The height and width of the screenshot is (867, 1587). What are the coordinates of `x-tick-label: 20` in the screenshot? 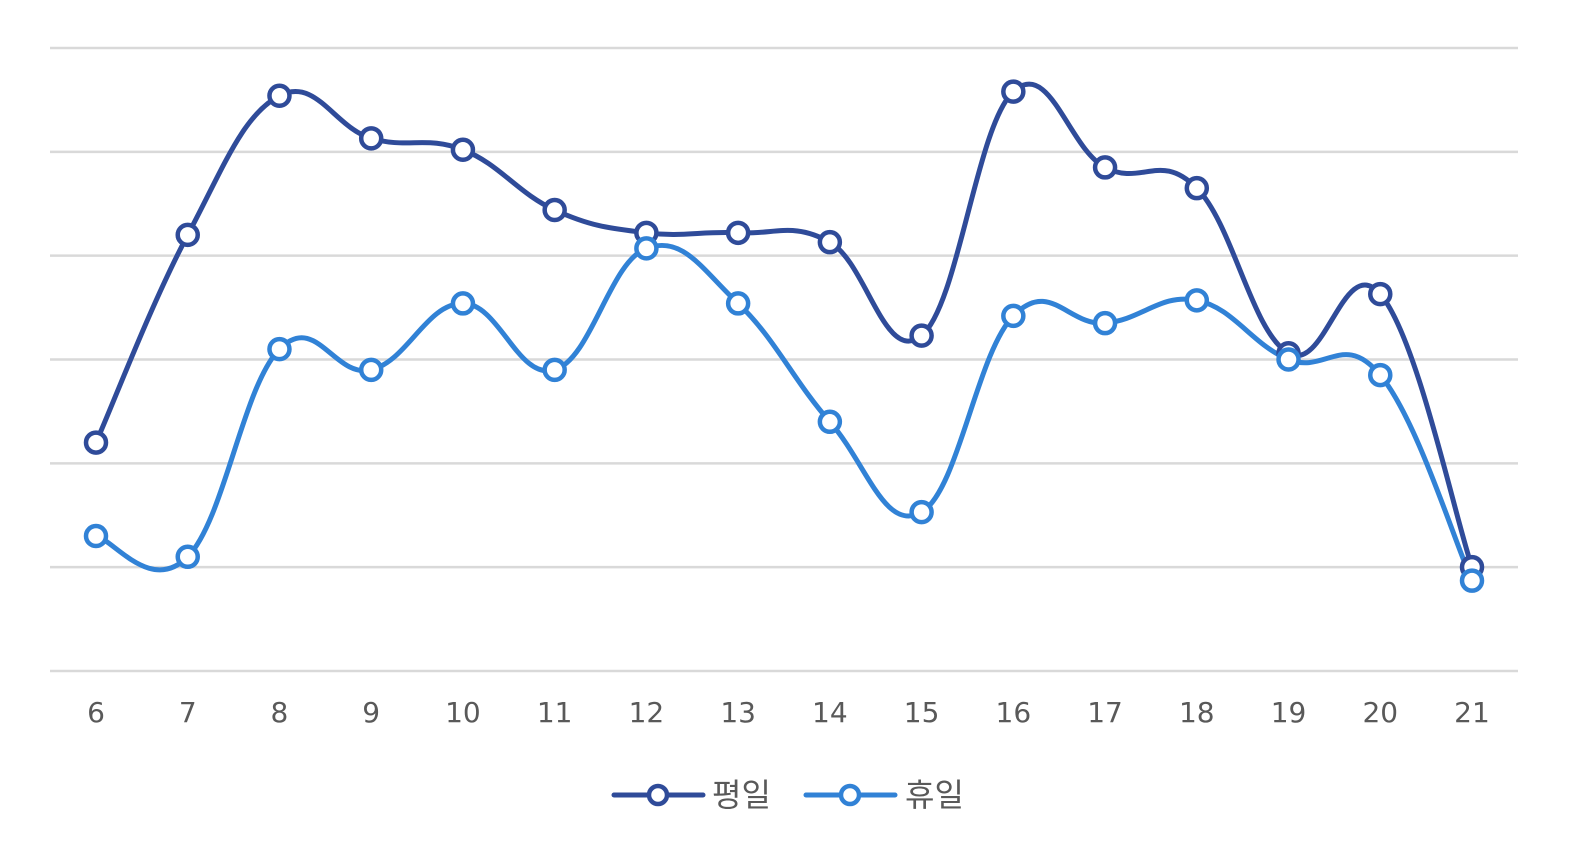 It's located at (1380, 712).